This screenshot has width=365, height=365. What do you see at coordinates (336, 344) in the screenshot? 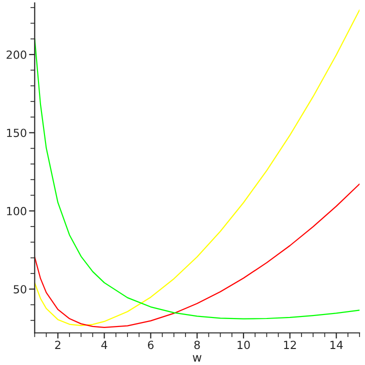
I see `x-tick-label: 14` at bounding box center [336, 344].